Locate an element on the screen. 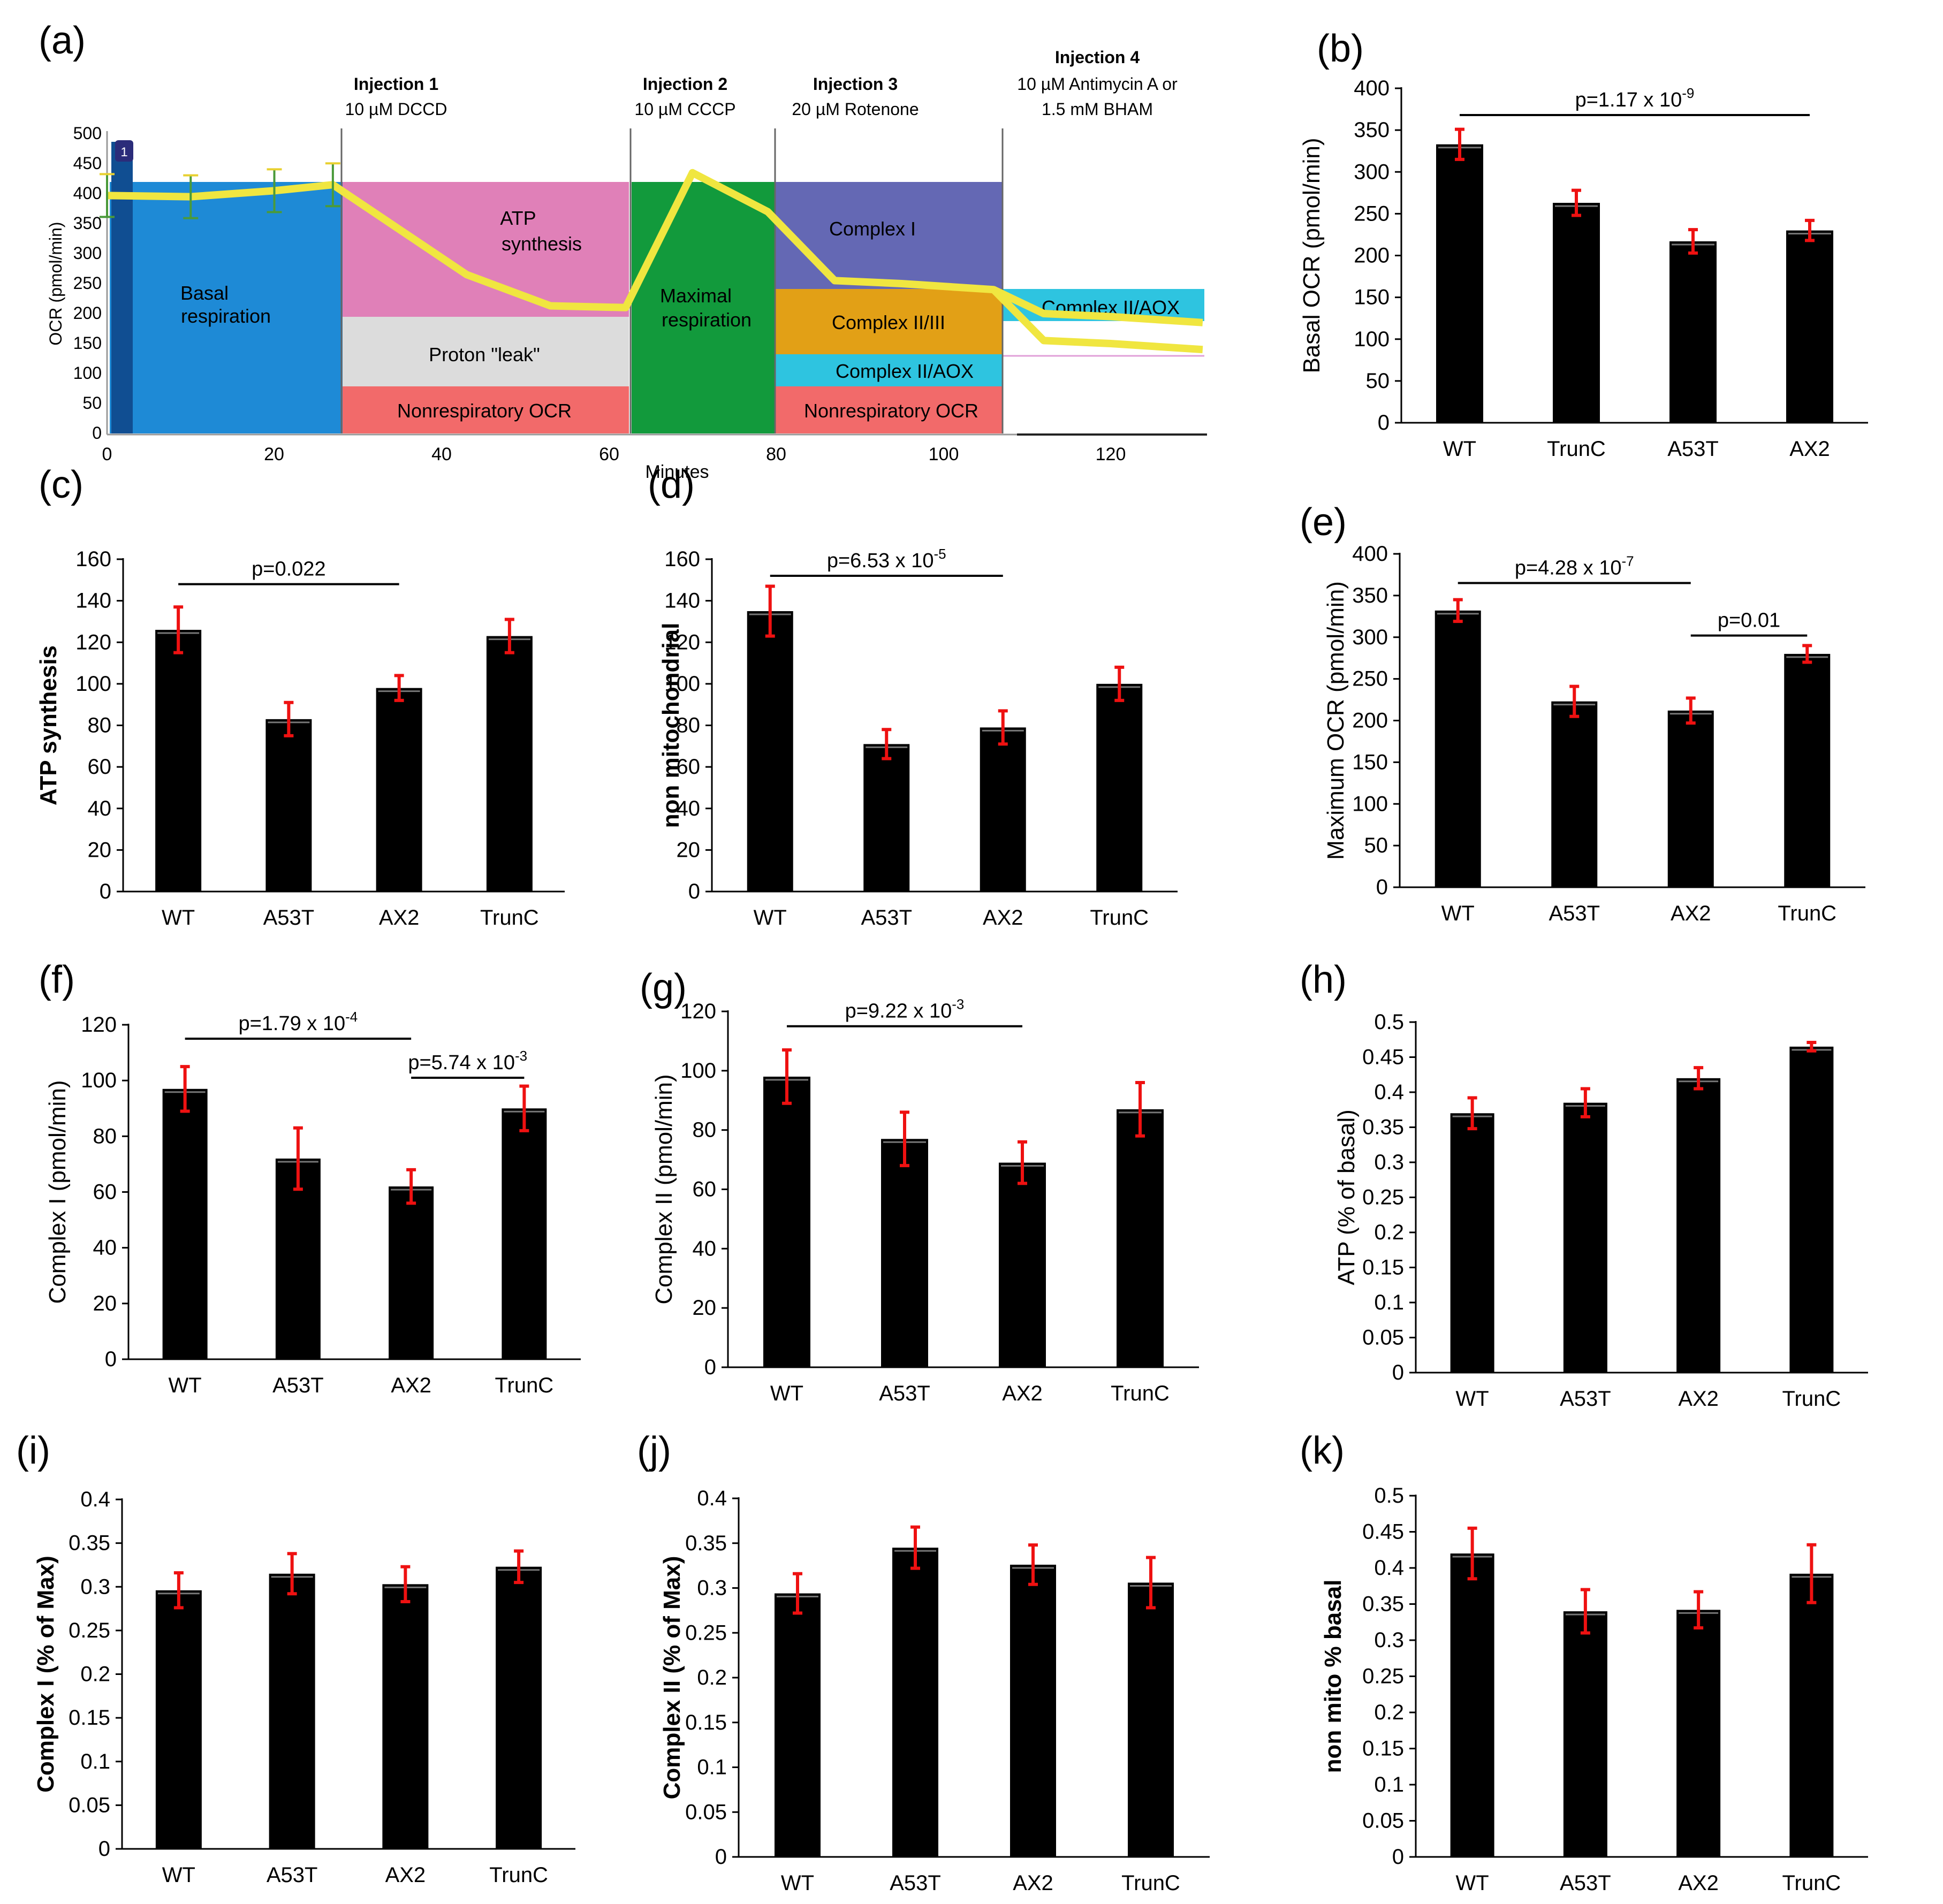 This screenshot has width=1943, height=1904. y-tick-label: 350 is located at coordinates (1372, 130).